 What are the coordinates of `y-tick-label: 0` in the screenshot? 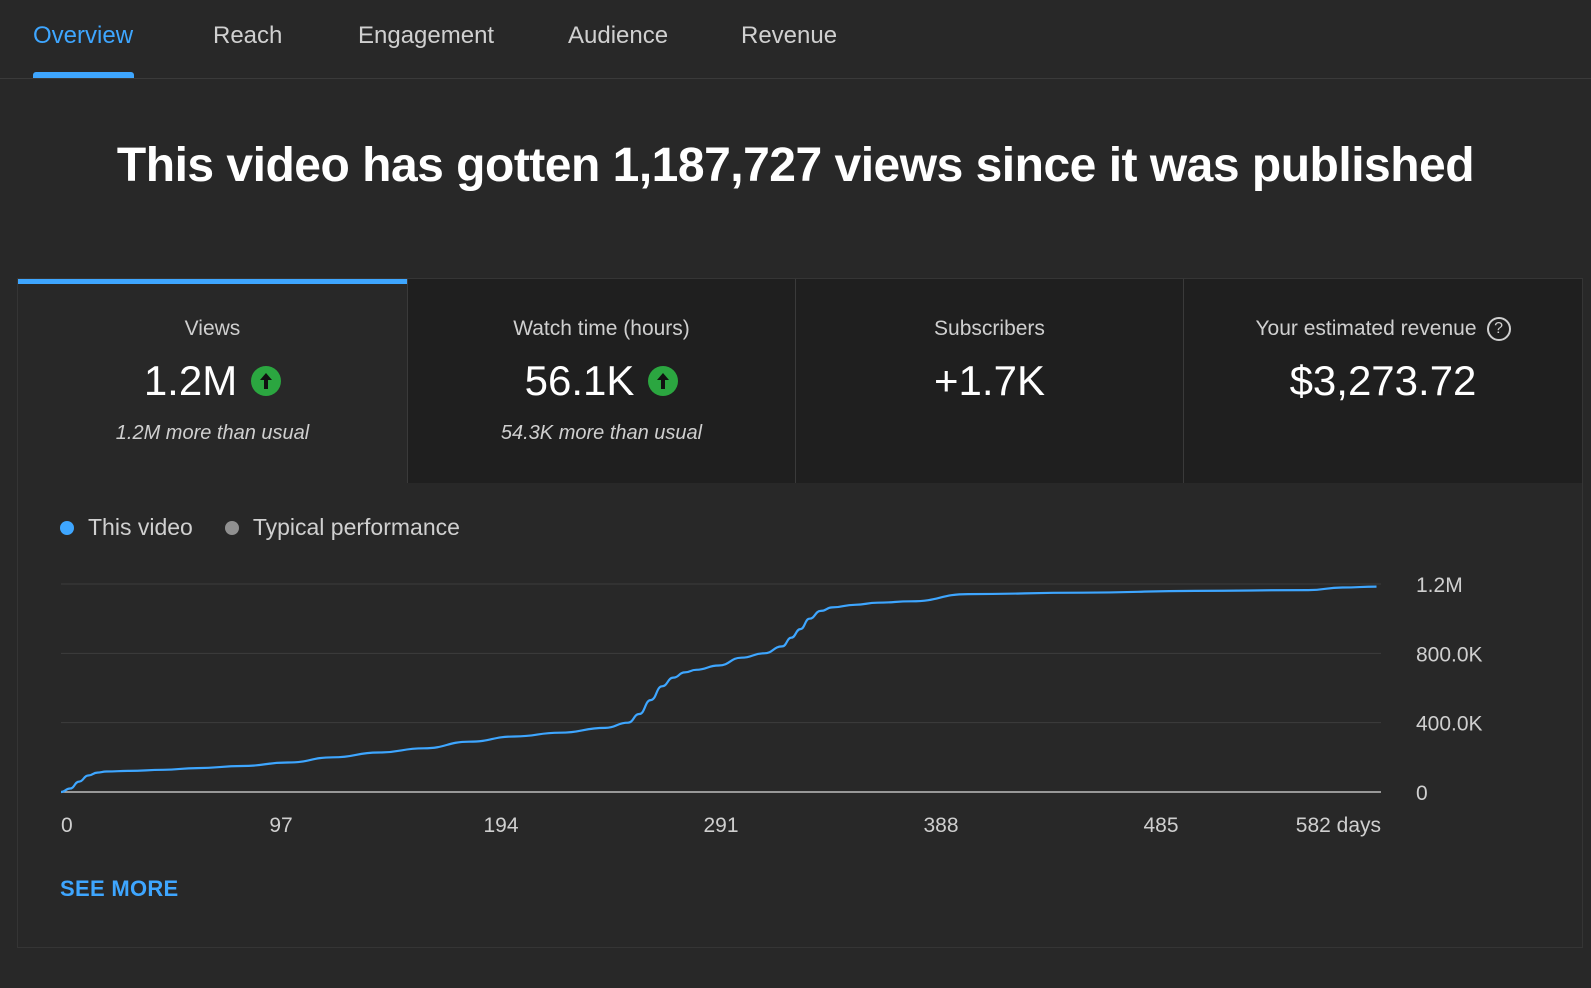 It's located at (1422, 793).